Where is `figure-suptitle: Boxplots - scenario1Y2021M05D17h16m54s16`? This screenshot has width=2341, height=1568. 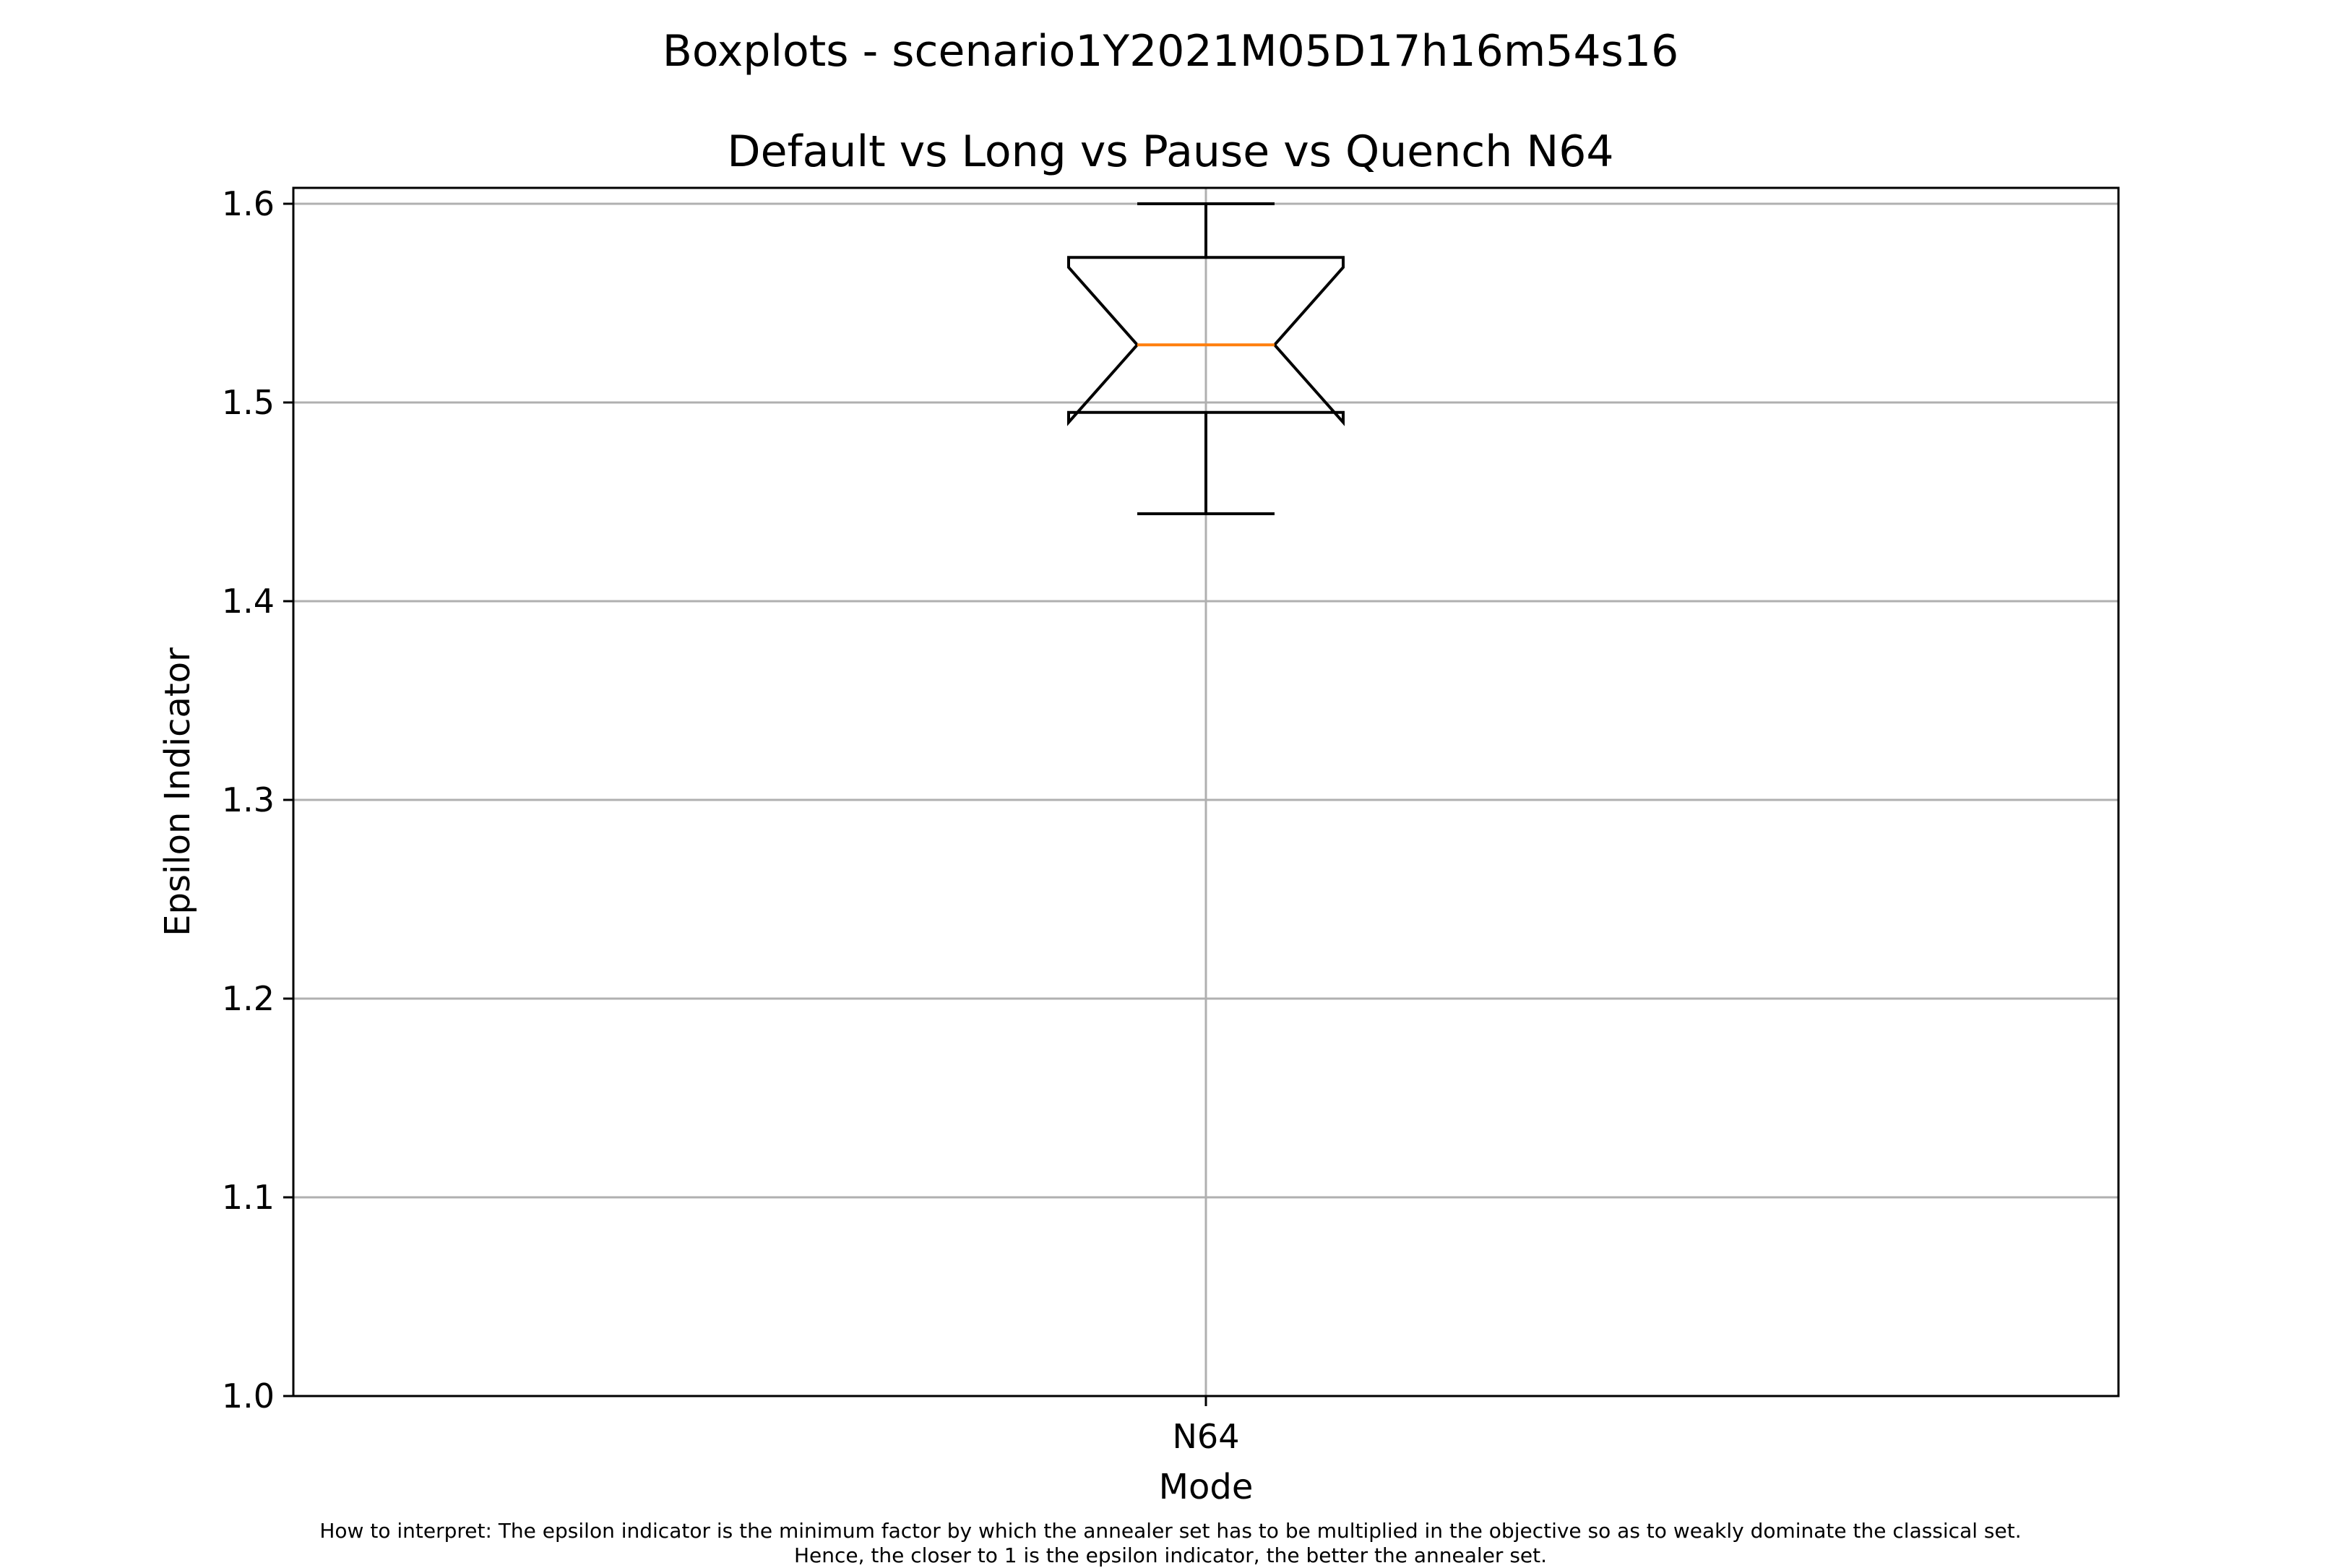
figure-suptitle: Boxplots - scenario1Y2021M05D17h16m54s16 is located at coordinates (1171, 51).